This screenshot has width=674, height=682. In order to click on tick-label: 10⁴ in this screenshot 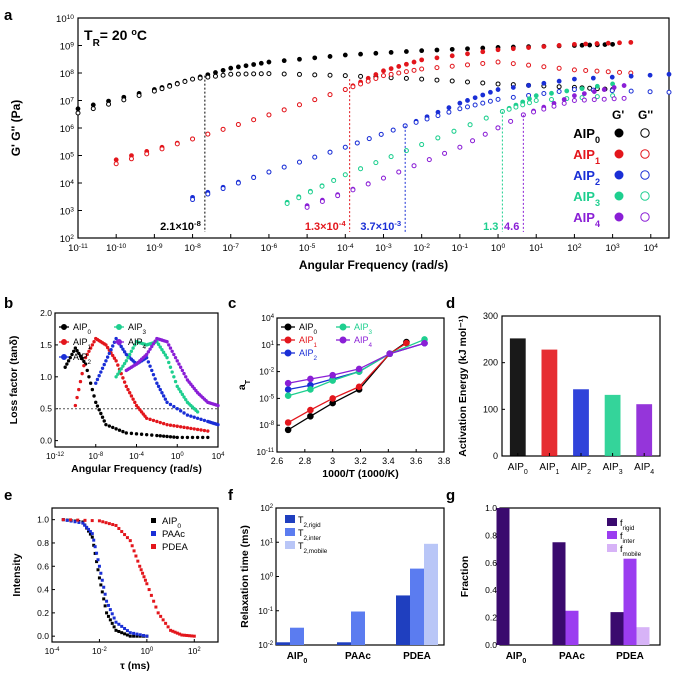, I will do `click(67, 185)`.